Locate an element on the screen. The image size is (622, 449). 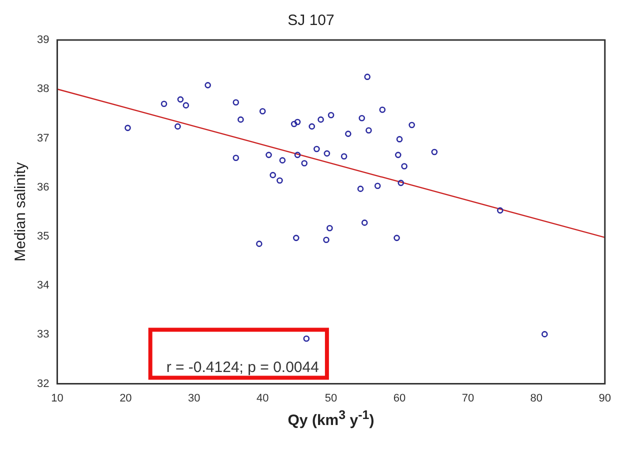
x-tick-label: 60 is located at coordinates (399, 398).